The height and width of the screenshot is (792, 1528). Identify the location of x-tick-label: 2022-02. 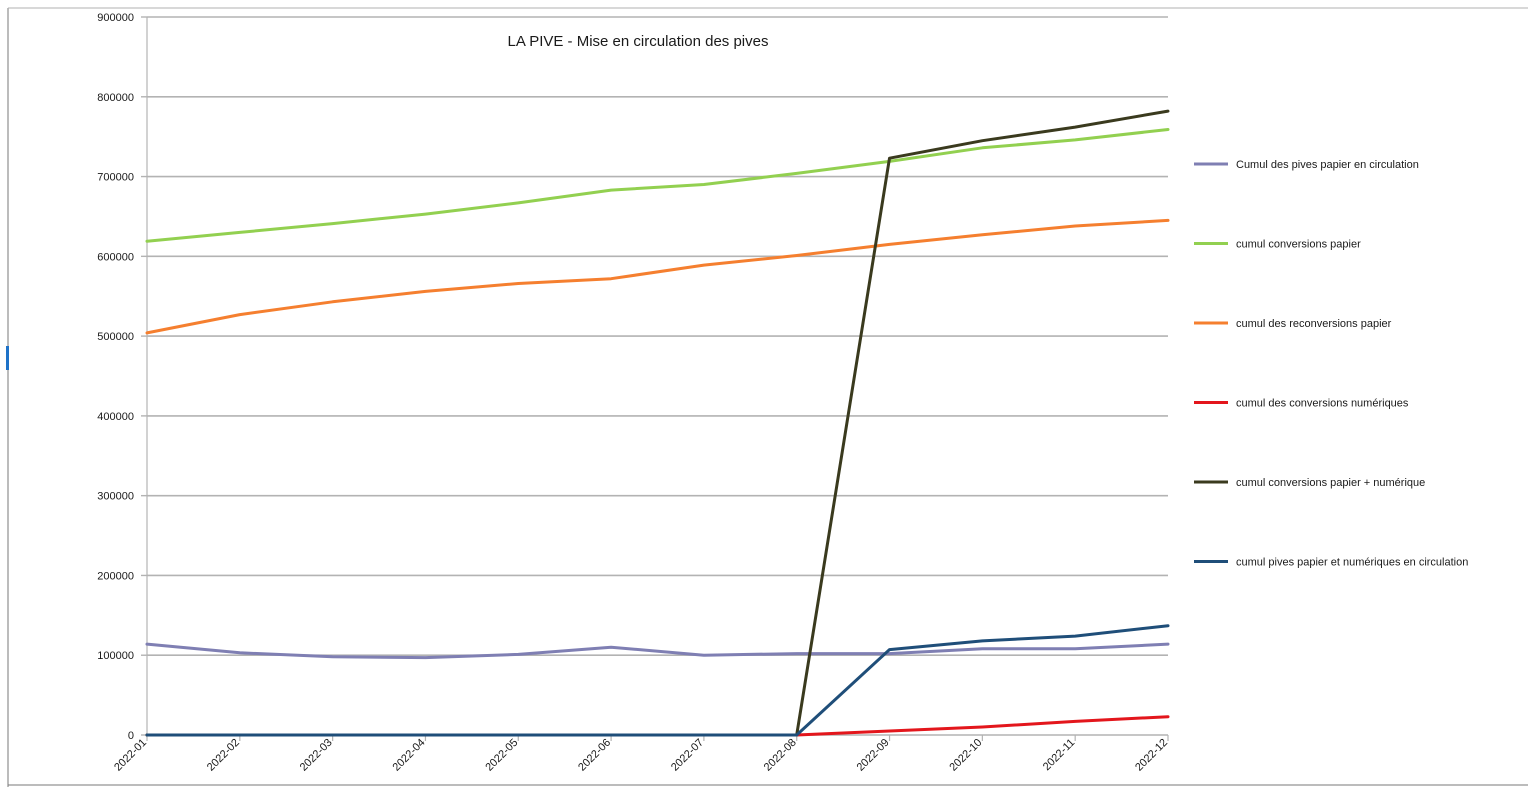
(223, 755).